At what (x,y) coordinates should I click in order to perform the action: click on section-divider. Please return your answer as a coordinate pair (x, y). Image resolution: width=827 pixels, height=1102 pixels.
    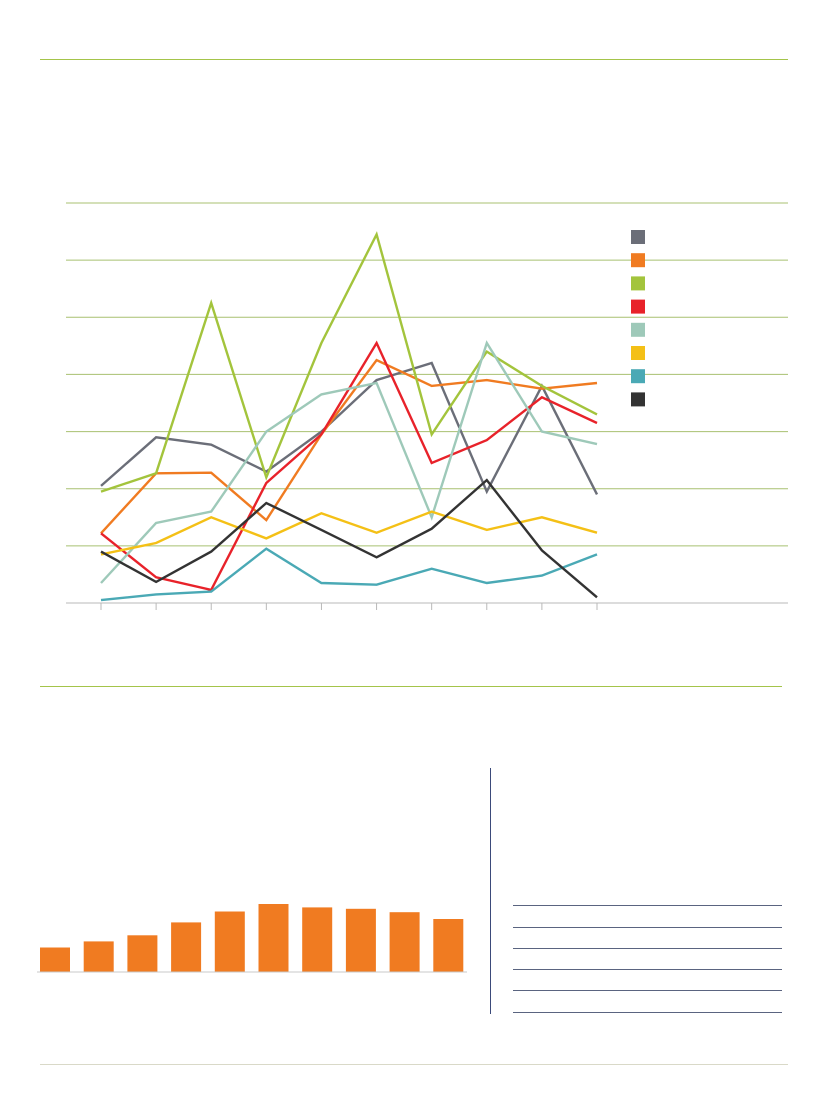
    Looking at the image, I should click on (411, 686).